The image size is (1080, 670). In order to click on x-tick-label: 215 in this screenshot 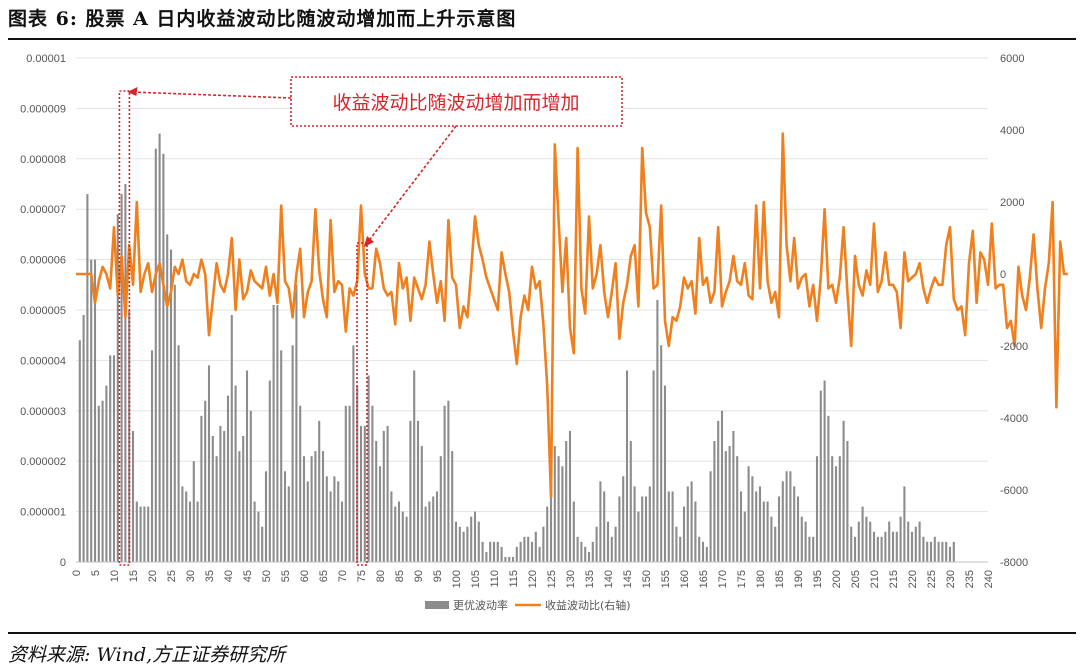, I will do `click(894, 579)`.